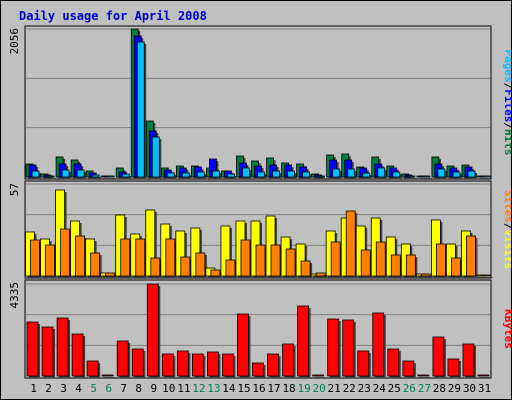 This screenshot has width=512, height=400. Describe the element at coordinates (506, 66) in the screenshot. I see `legend-part: Pages` at that location.